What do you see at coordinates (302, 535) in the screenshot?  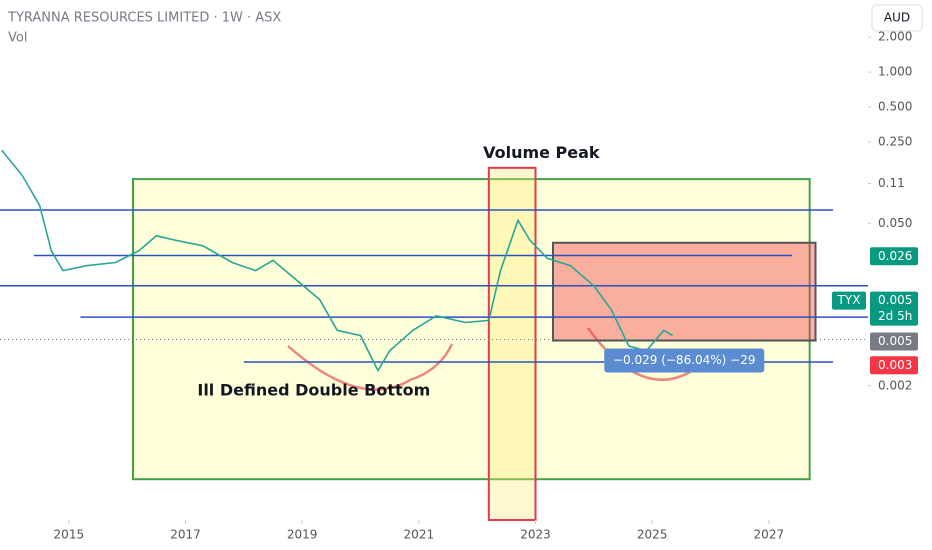 I see `x-tick-label: 2019` at bounding box center [302, 535].